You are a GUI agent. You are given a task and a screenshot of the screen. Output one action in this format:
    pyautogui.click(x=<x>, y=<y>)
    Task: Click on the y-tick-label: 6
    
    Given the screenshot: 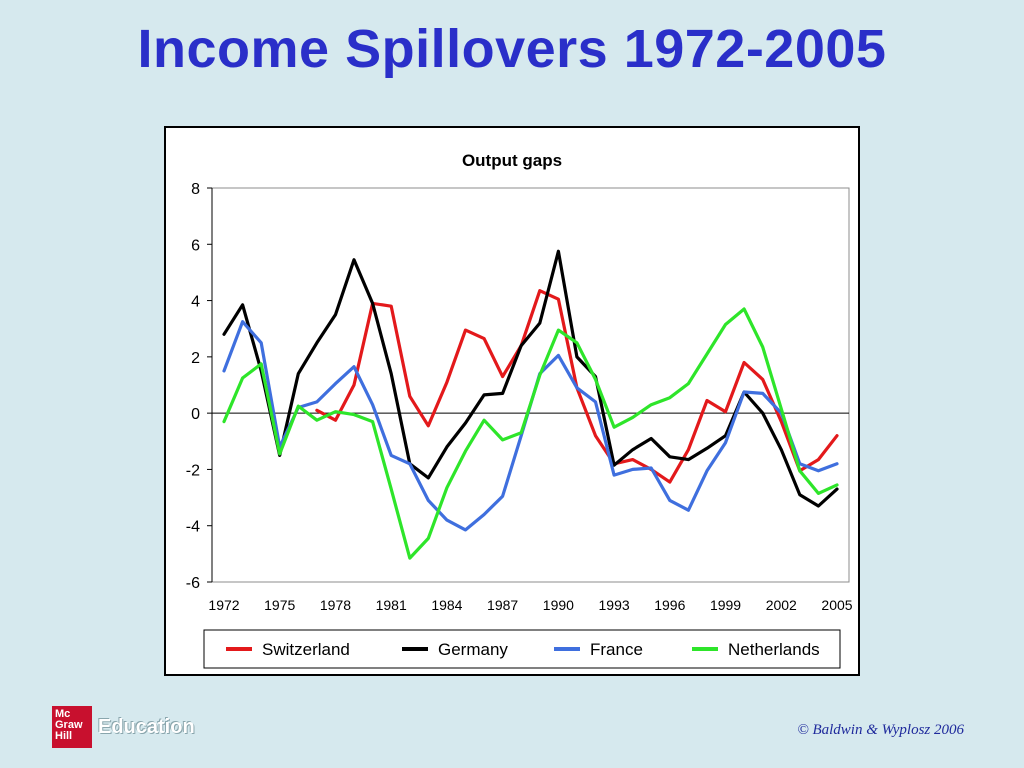 What is the action you would take?
    pyautogui.click(x=195, y=245)
    